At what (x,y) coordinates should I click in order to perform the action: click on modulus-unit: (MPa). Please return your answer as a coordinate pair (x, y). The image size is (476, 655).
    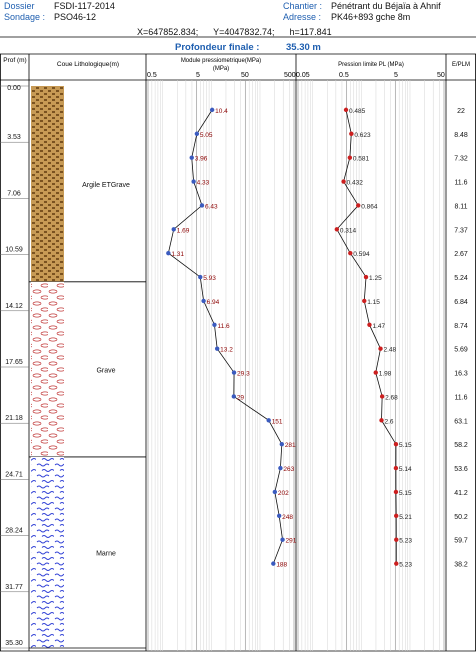
    Looking at the image, I should click on (221, 69).